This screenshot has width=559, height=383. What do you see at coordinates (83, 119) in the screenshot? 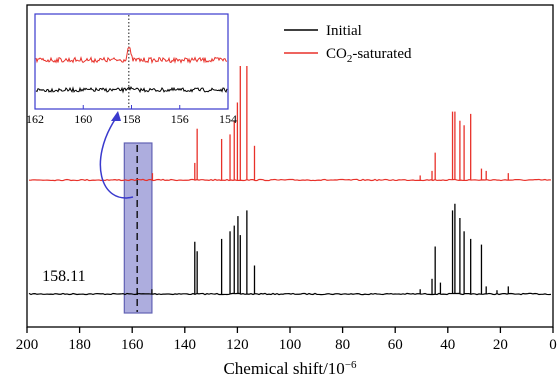
I see `inset-tick-label-160: 160` at bounding box center [83, 119].